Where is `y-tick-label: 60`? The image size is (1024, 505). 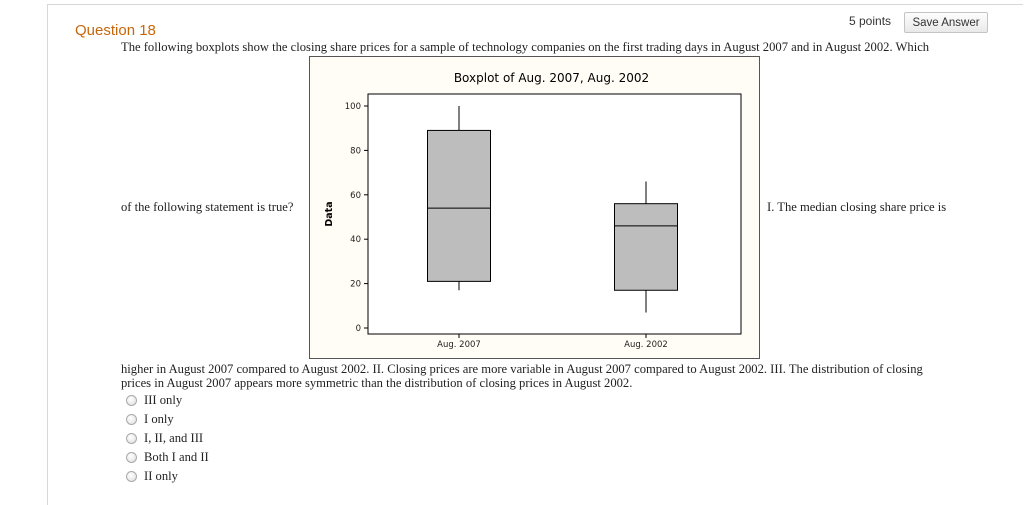
y-tick-label: 60 is located at coordinates (355, 196).